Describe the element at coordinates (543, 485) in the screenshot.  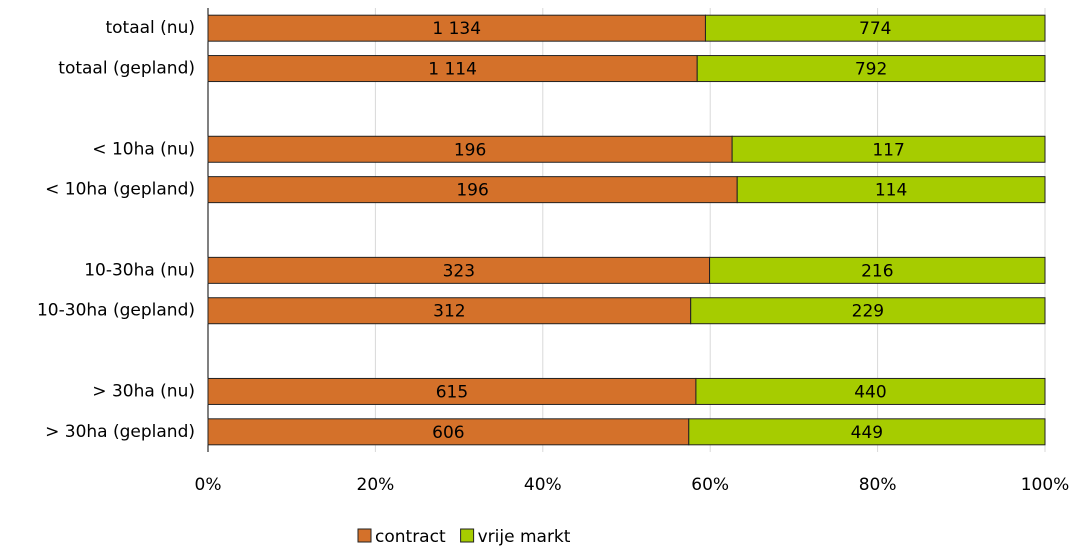
I see `x-tick-label: 40%` at that location.